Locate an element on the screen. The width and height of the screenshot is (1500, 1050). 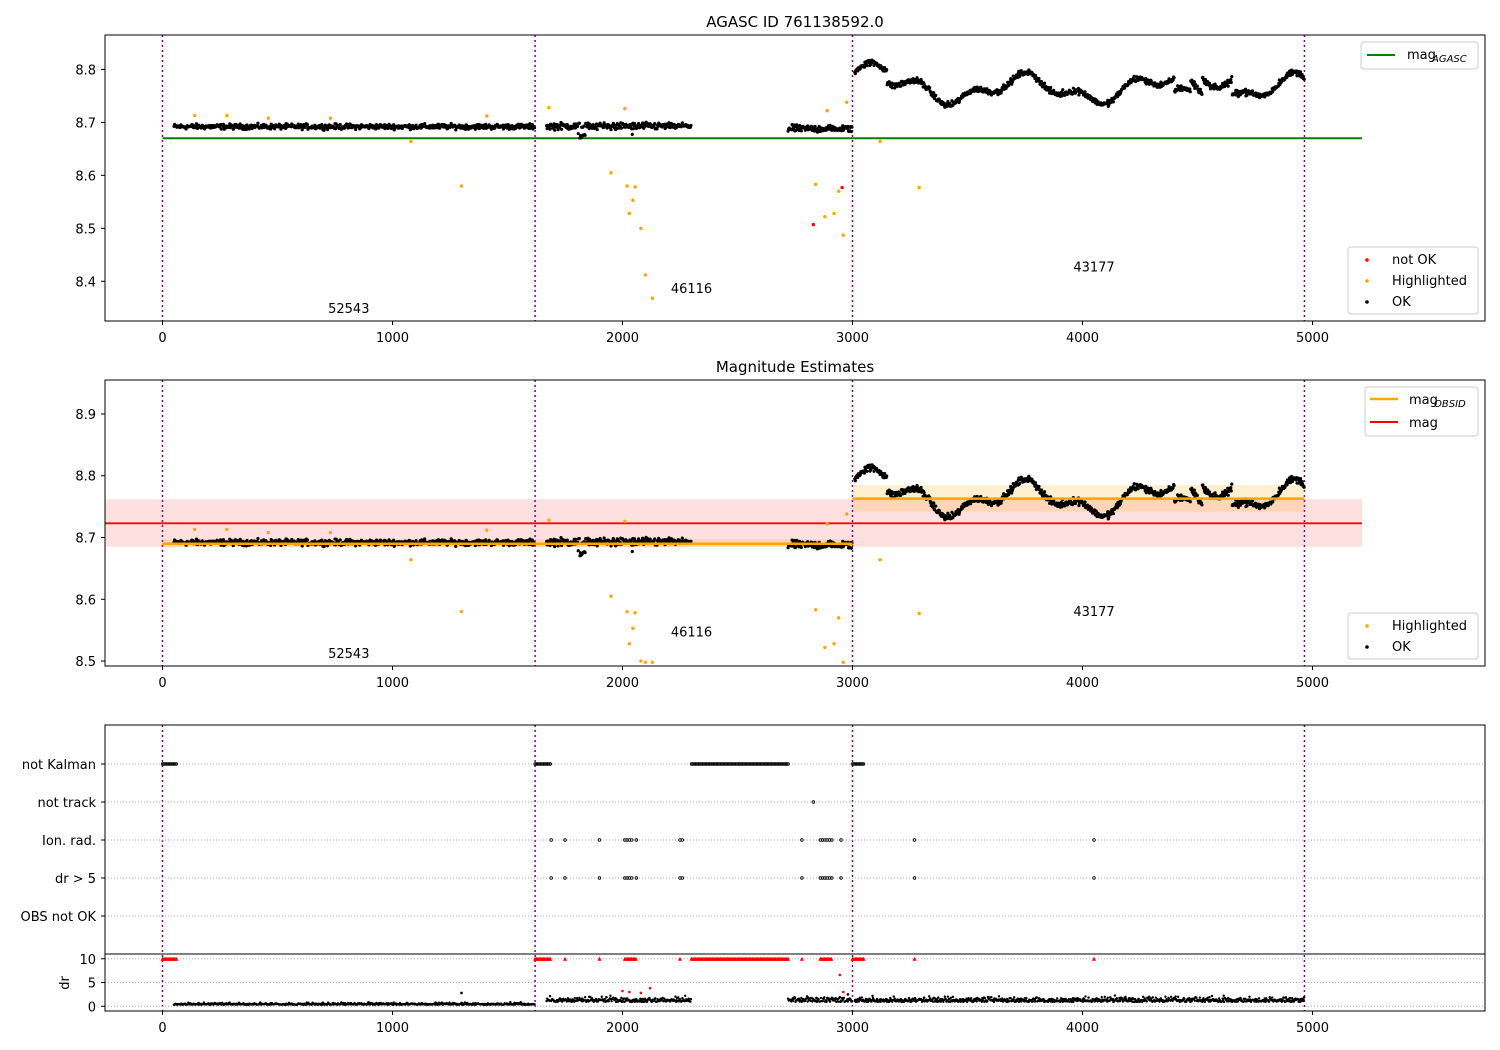
magnitude-xtick-label: 1000 is located at coordinates (392, 683).